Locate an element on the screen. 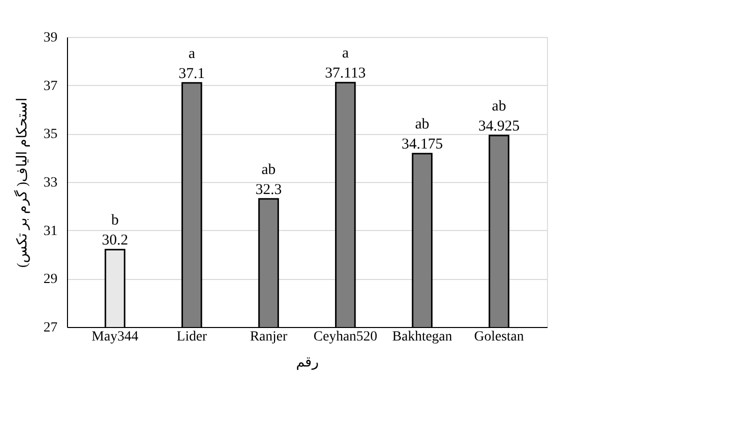 The height and width of the screenshot is (436, 729). data-label: 32.3 is located at coordinates (268, 190).